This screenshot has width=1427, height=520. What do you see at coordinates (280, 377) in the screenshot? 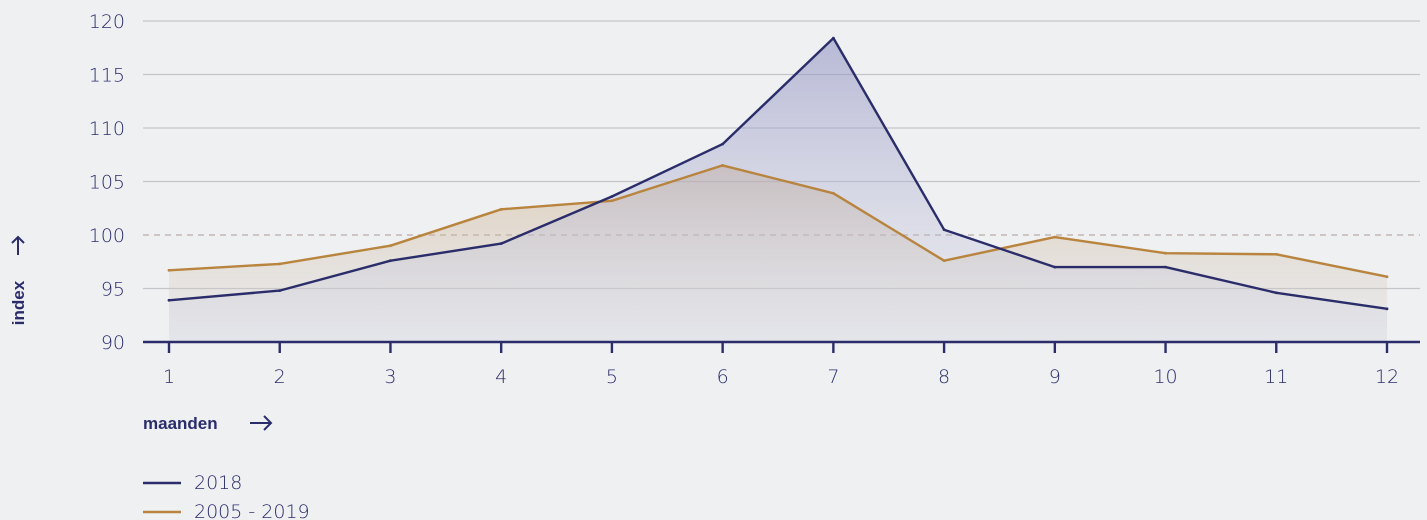
I see `x-tick-label: 2` at bounding box center [280, 377].